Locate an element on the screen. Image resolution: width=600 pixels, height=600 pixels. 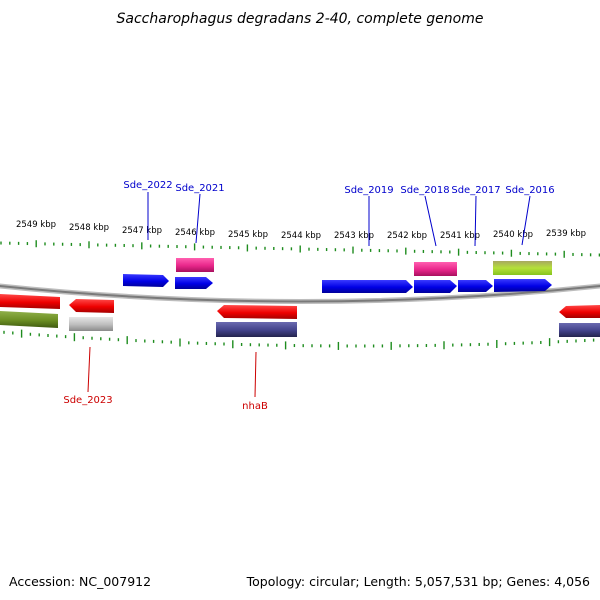
gene-label-nhab: nhaB is located at coordinates (255, 406).